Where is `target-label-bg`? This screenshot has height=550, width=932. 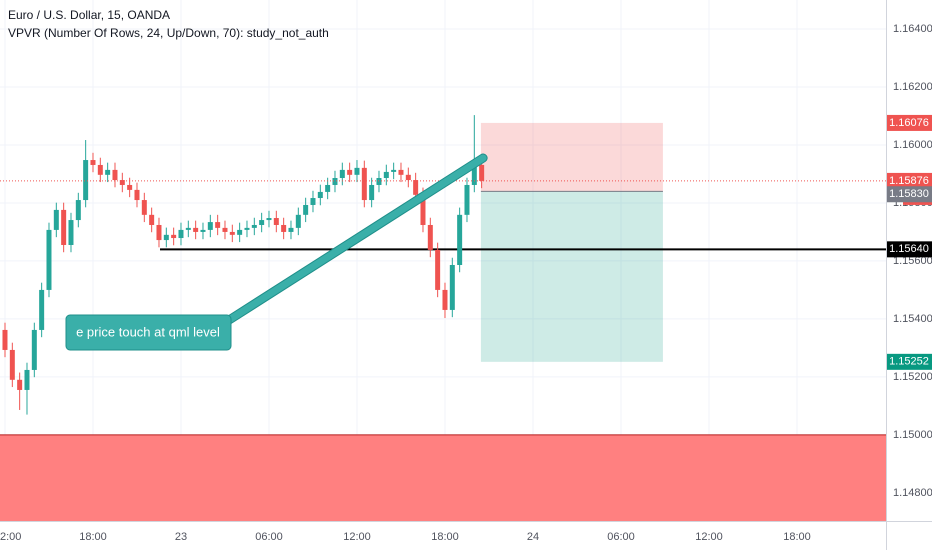 target-label-bg is located at coordinates (909, 361).